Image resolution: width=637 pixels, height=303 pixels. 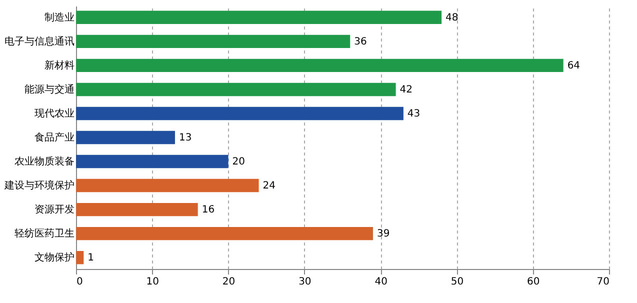 What do you see at coordinates (79, 282) in the screenshot?
I see `x-tick-label: 0` at bounding box center [79, 282].